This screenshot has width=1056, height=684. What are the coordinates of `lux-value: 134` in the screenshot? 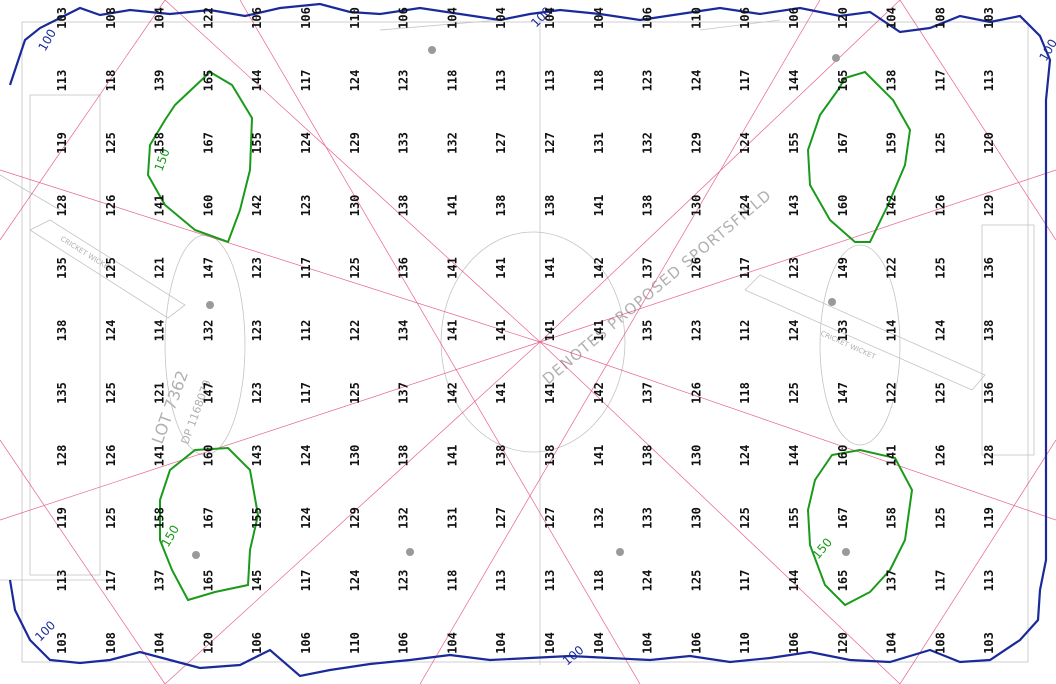 It's located at (404, 331).